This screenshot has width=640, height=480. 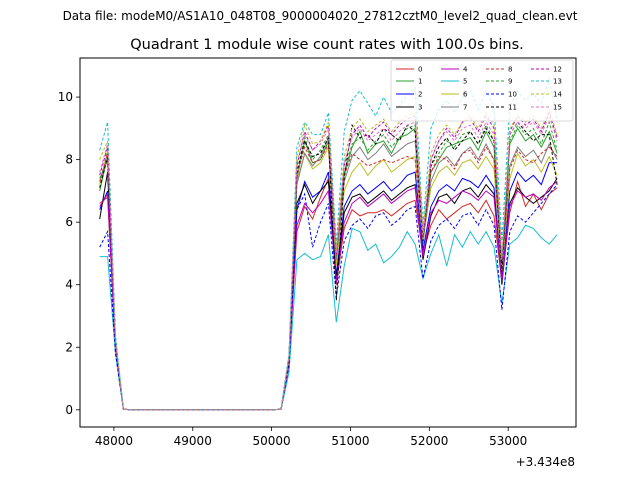 I want to click on legend-label-13: 13, so click(x=557, y=82).